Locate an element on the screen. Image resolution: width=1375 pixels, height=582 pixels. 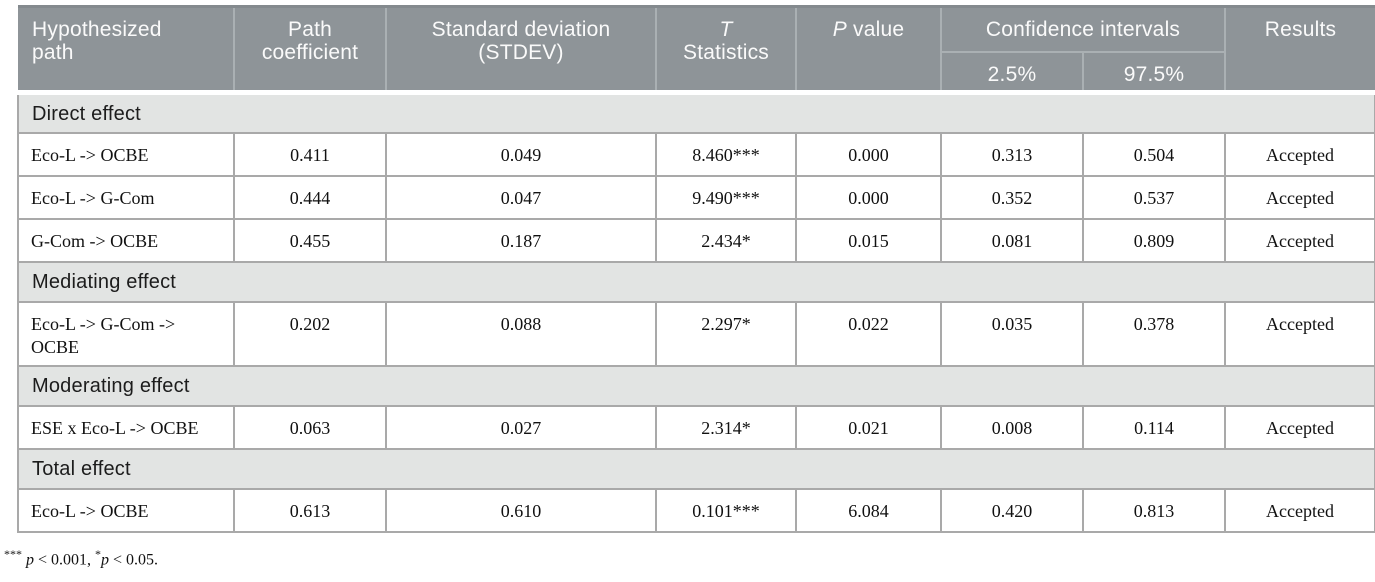
cell-t-statistic: 2.434* is located at coordinates (726, 240).